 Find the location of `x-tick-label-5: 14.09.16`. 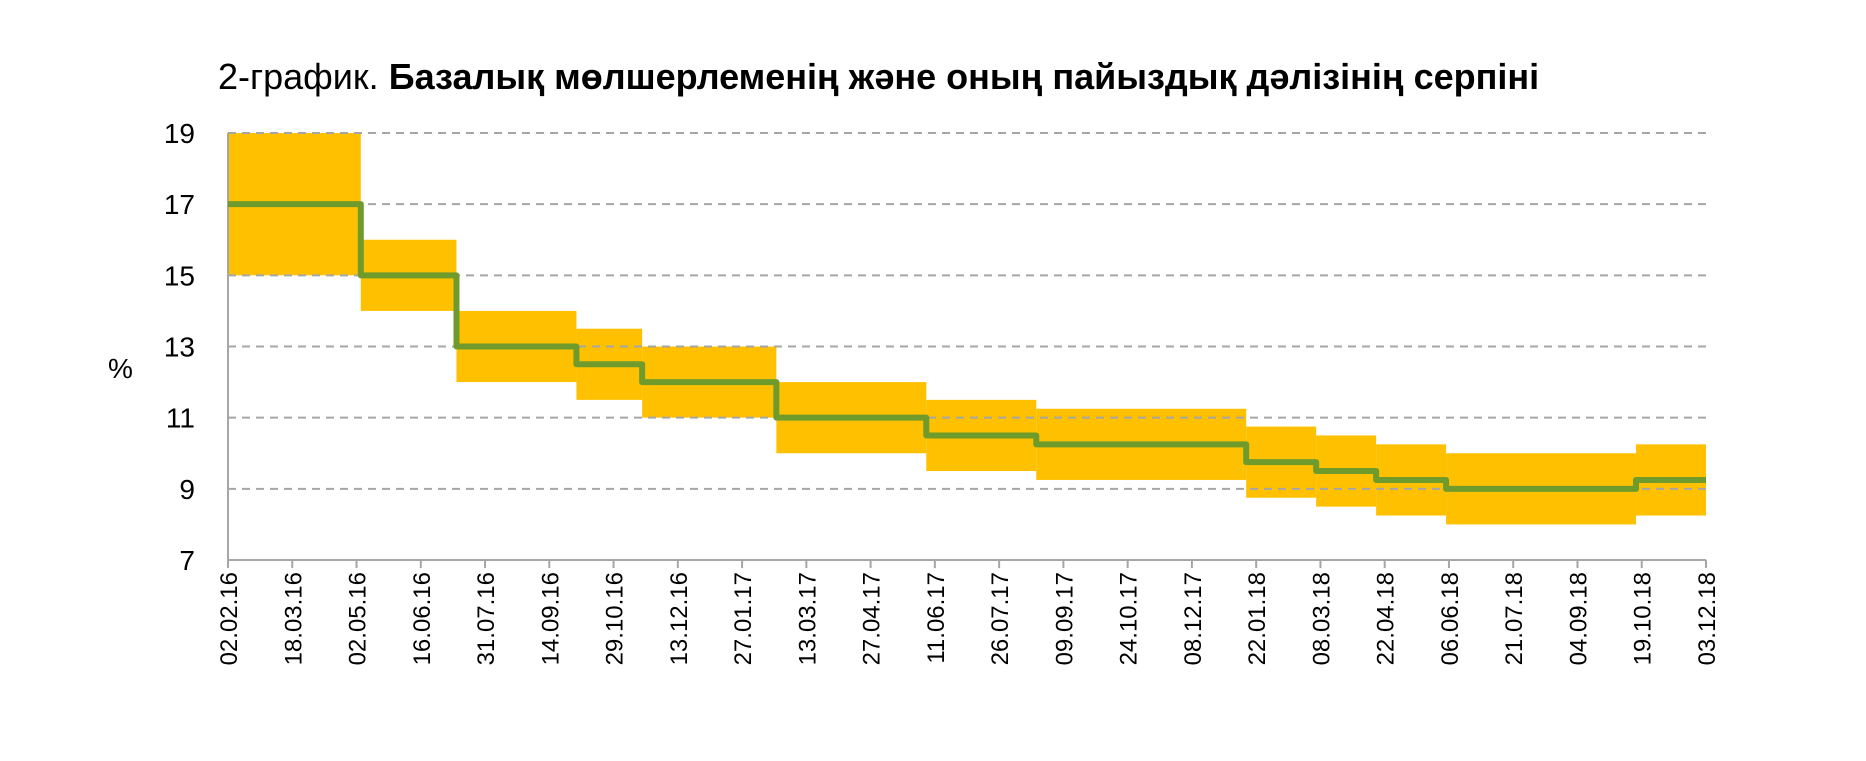

x-tick-label-5: 14.09.16 is located at coordinates (550, 618).